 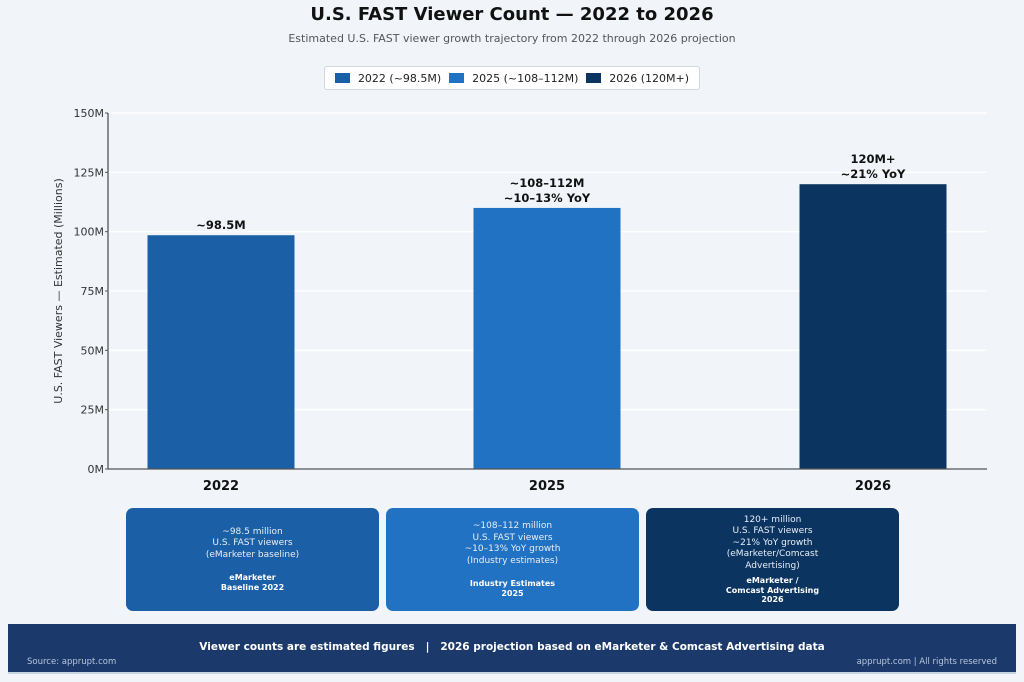 What do you see at coordinates (512, 14) in the screenshot?
I see `chart-title: U.S. FAST Viewer Count — 2022 to 2026` at bounding box center [512, 14].